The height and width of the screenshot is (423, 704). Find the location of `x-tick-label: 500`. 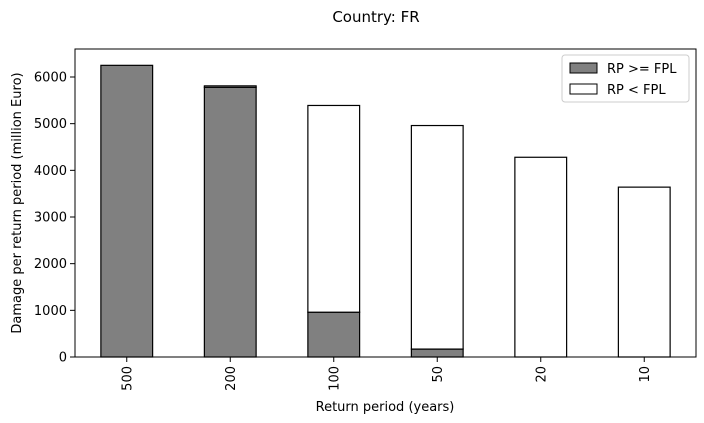

x-tick-label: 500 is located at coordinates (127, 378).